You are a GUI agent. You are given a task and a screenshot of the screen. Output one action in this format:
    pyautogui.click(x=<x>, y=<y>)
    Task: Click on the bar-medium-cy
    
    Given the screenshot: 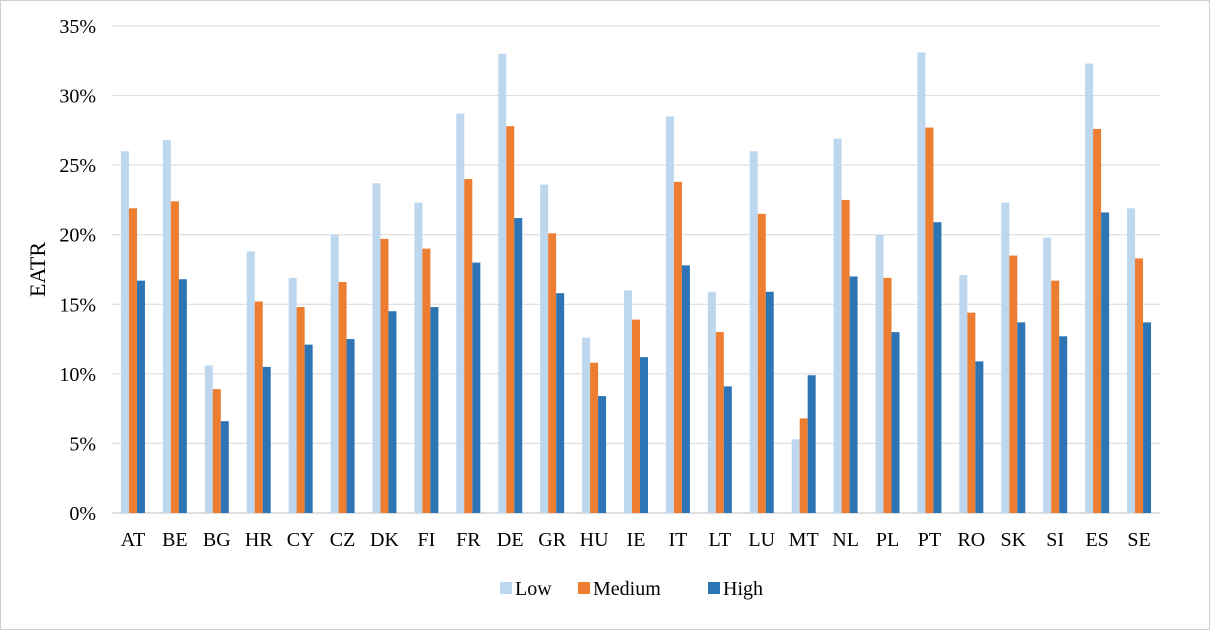 What is the action you would take?
    pyautogui.click(x=300, y=410)
    